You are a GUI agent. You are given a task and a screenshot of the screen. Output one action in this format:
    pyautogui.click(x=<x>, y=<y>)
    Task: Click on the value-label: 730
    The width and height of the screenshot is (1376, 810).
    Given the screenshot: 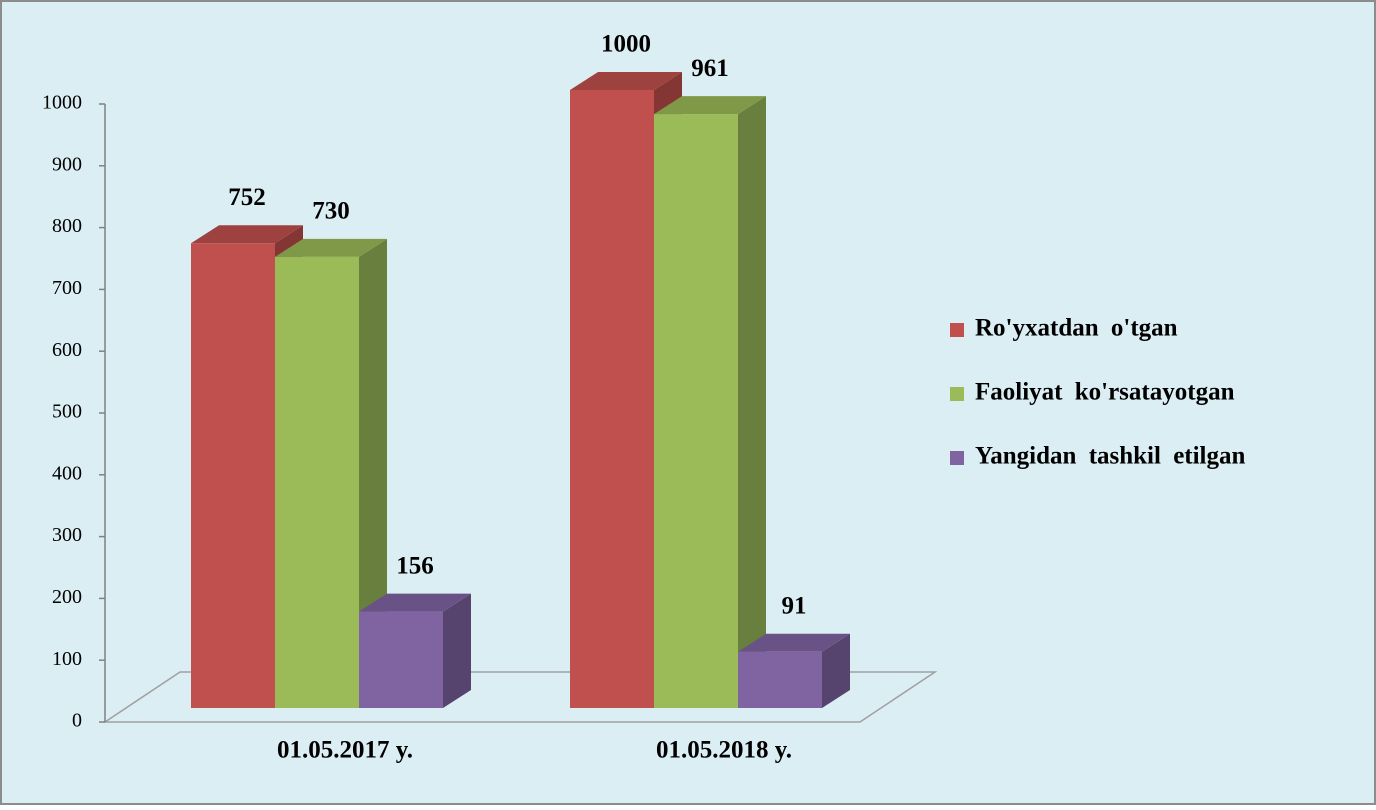 What is the action you would take?
    pyautogui.click(x=331, y=211)
    